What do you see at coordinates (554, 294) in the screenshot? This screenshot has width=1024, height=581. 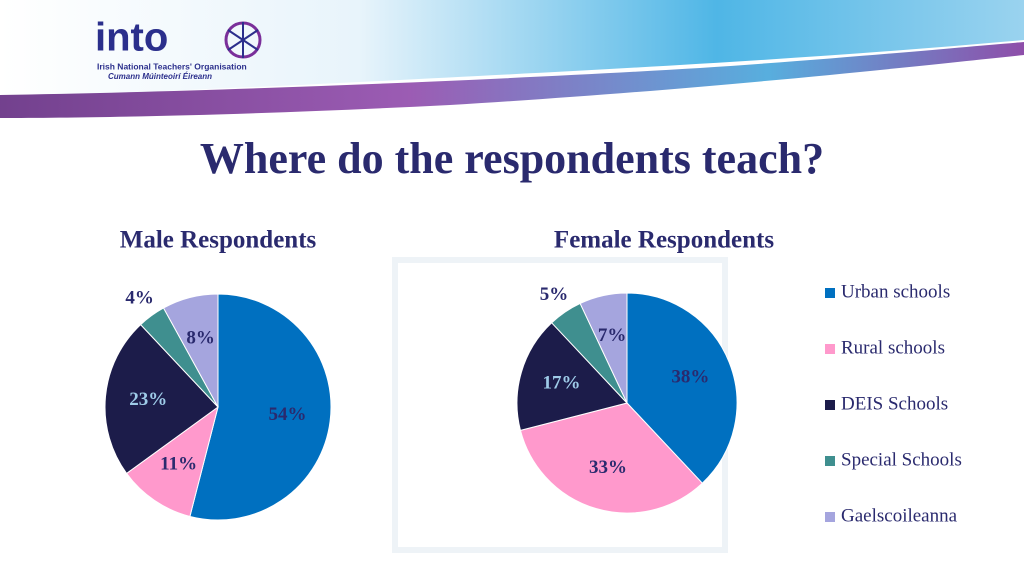 I see `data-label: 5%` at bounding box center [554, 294].